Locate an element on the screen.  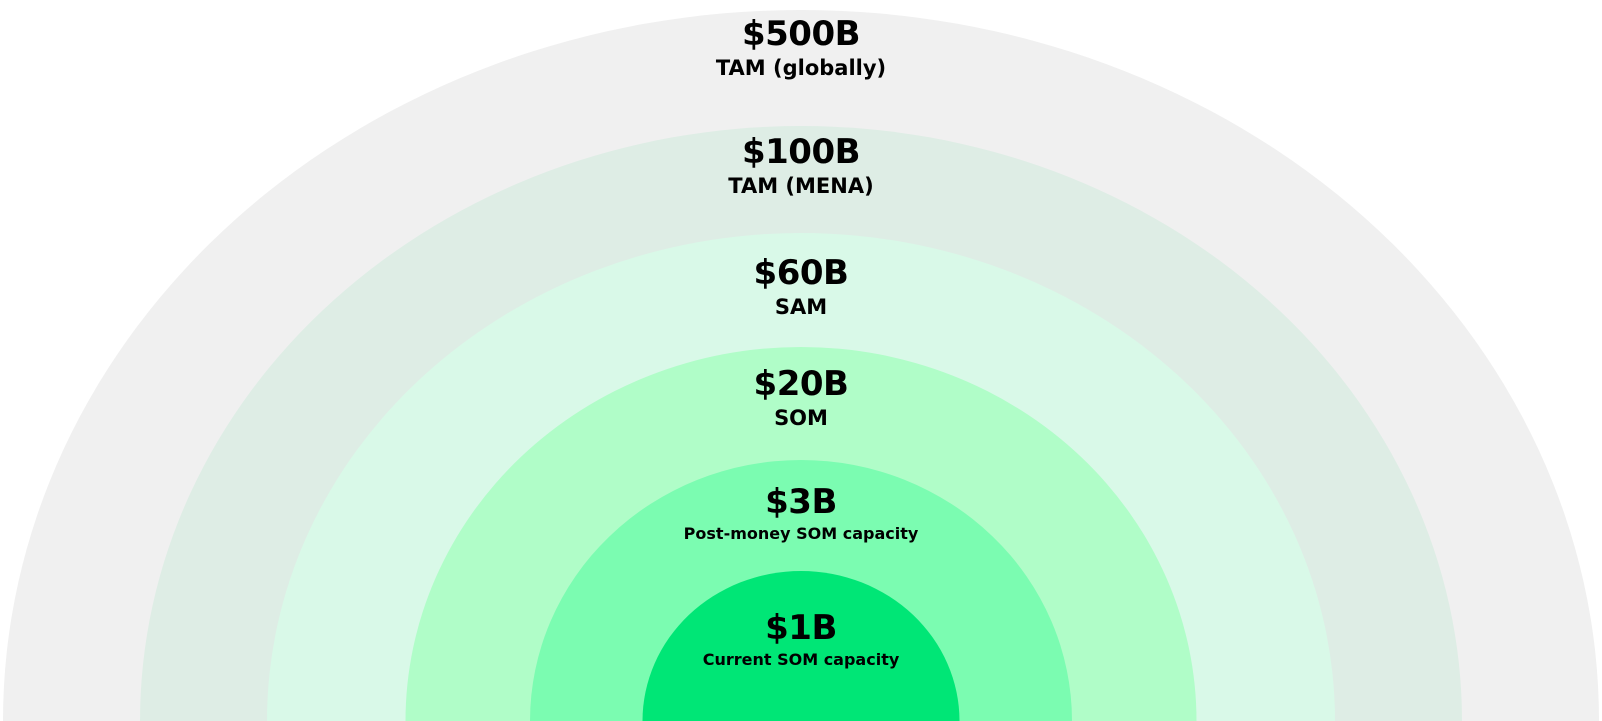
ring-value: $100B is located at coordinates (801, 152).